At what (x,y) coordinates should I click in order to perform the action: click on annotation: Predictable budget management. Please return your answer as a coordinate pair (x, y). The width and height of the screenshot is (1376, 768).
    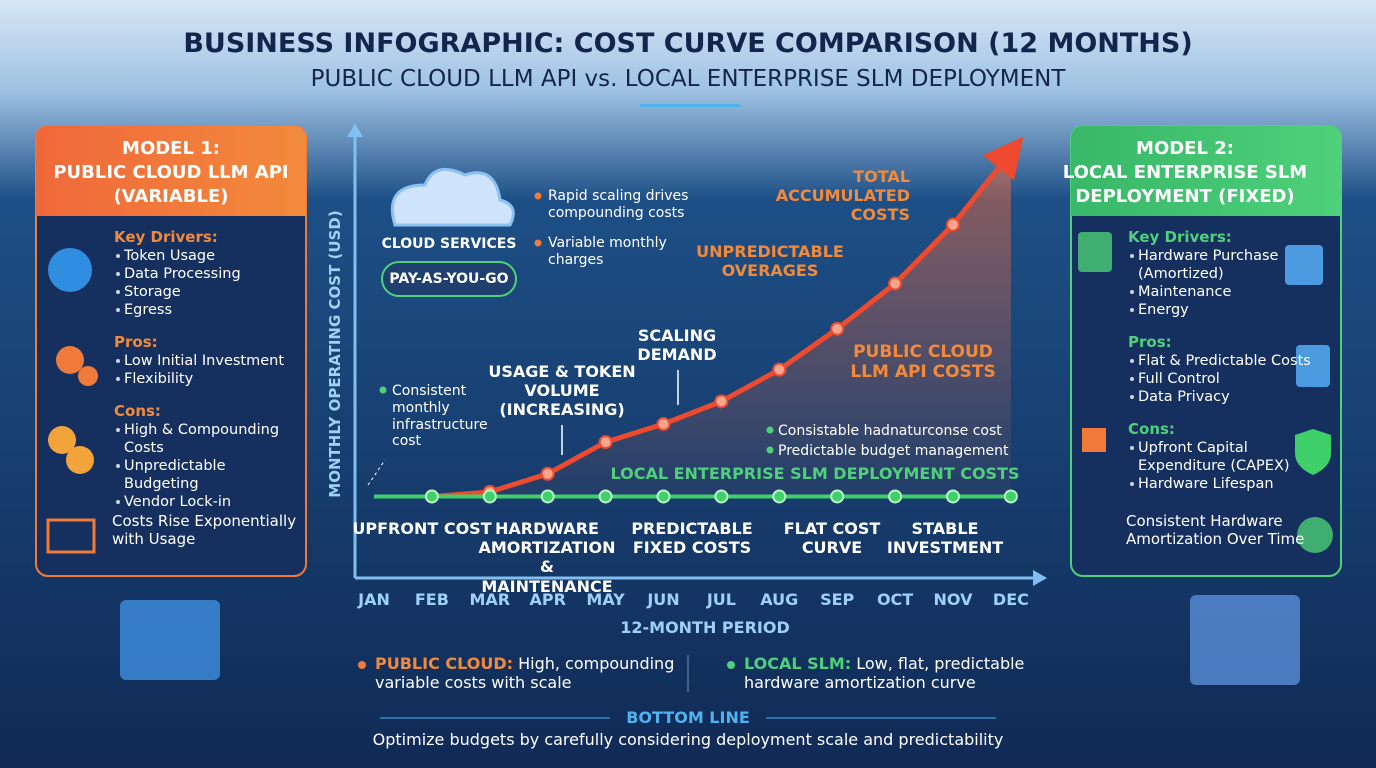
    Looking at the image, I should click on (893, 451).